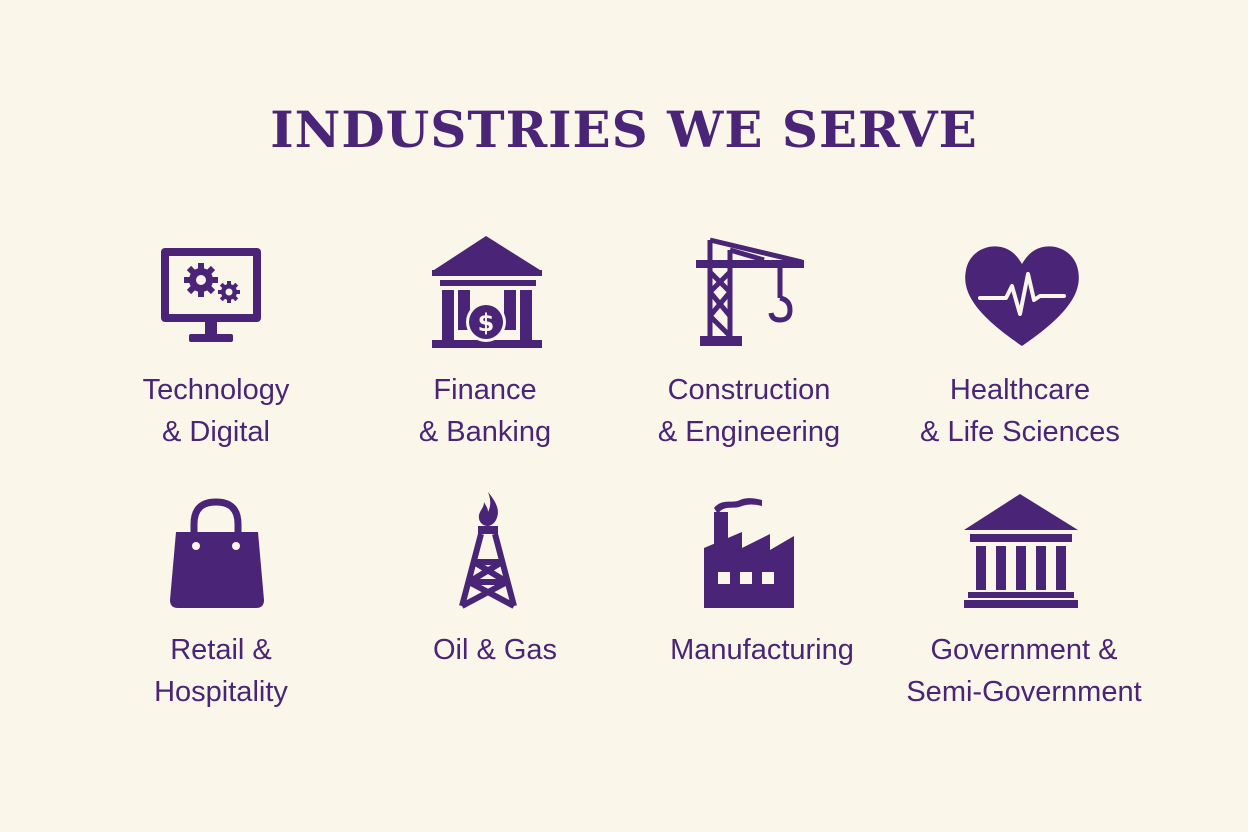 The image size is (1248, 832). What do you see at coordinates (488, 292) in the screenshot?
I see `bank-dollar-icon: $` at bounding box center [488, 292].